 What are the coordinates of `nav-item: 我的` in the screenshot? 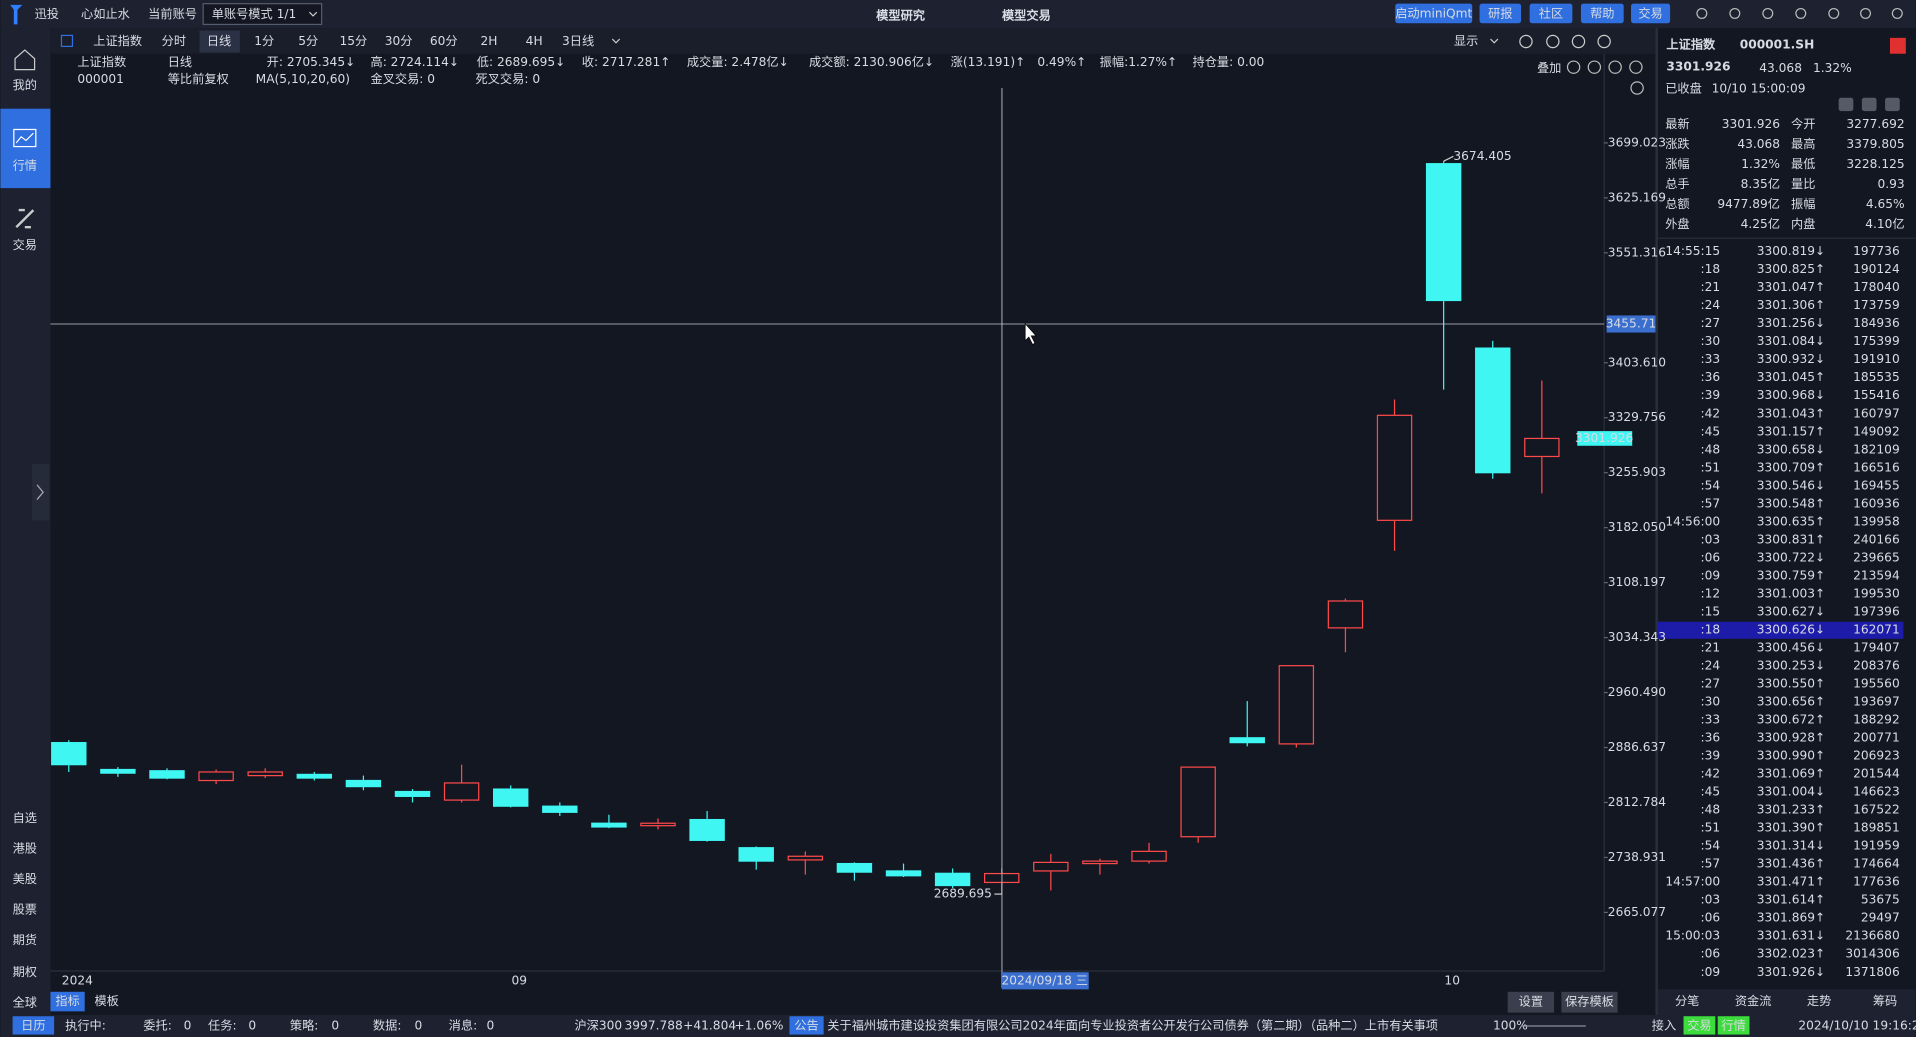 It's located at (25, 84).